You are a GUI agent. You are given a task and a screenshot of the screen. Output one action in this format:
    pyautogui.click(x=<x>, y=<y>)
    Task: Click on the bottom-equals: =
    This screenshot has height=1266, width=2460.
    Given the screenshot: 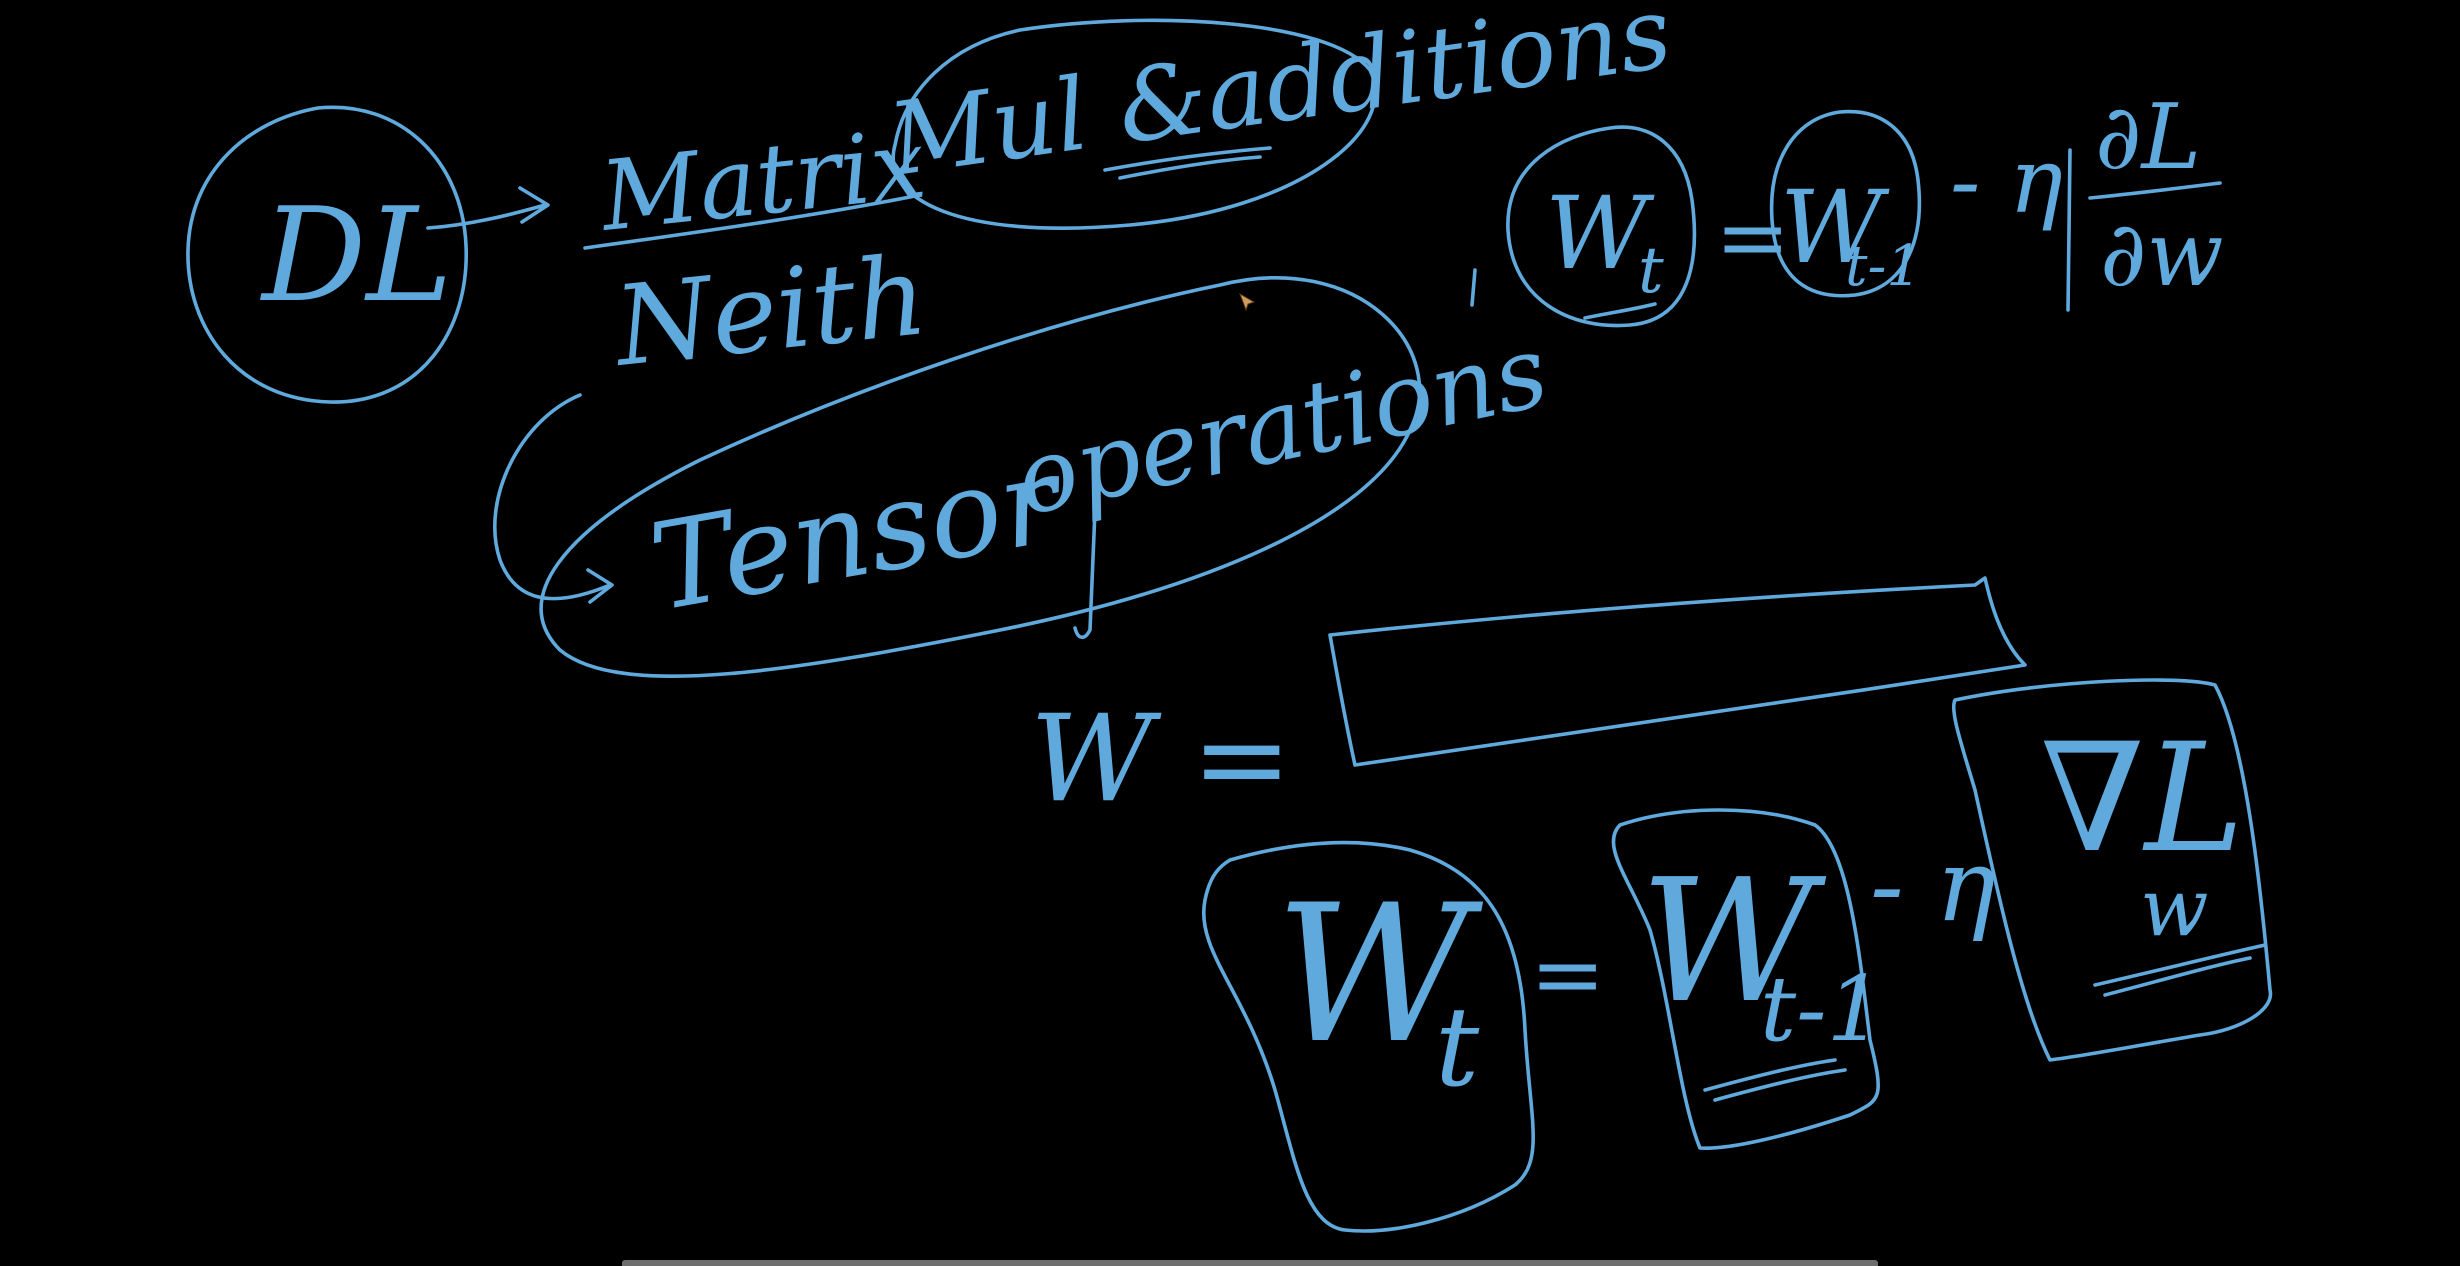 What is the action you would take?
    pyautogui.click(x=1567, y=974)
    